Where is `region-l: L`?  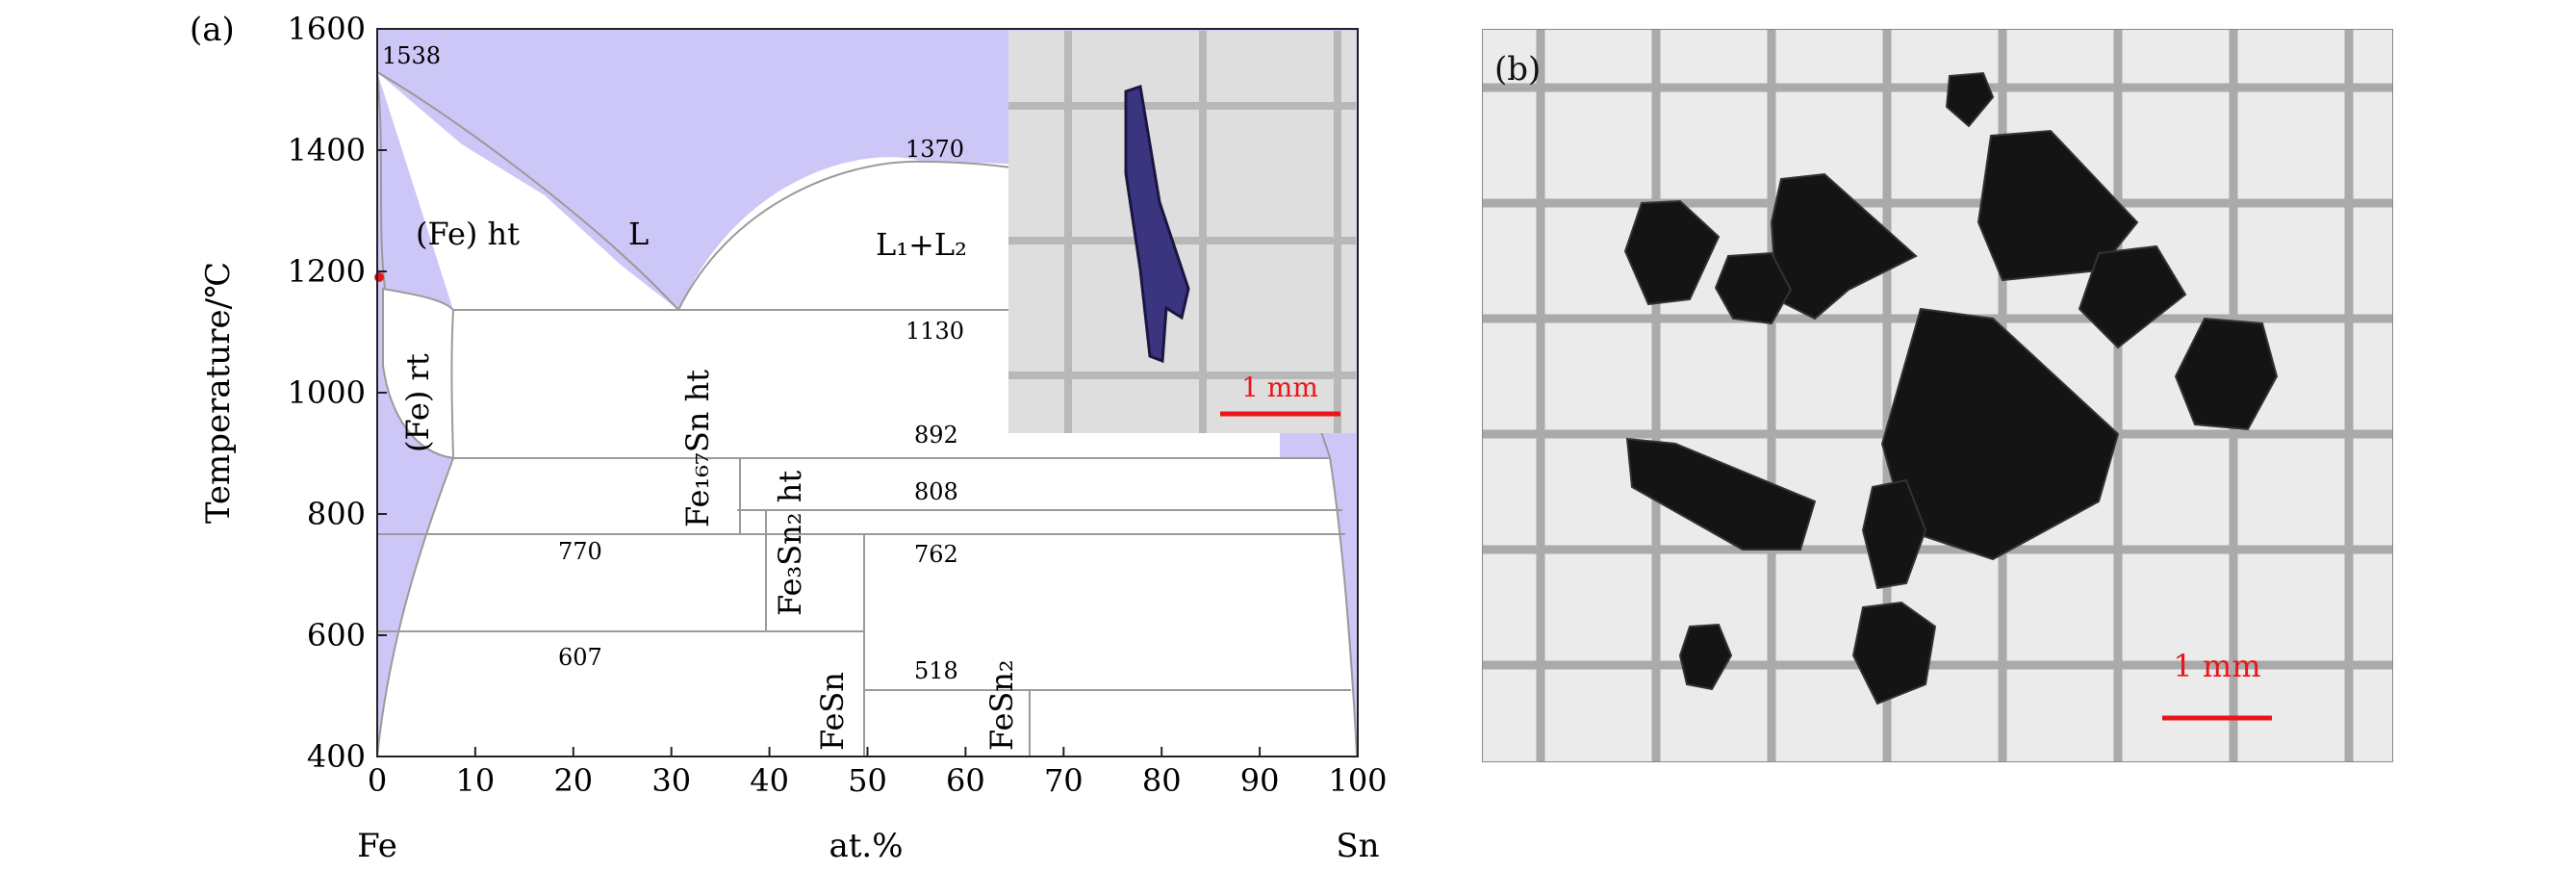
region-l: L is located at coordinates (638, 234).